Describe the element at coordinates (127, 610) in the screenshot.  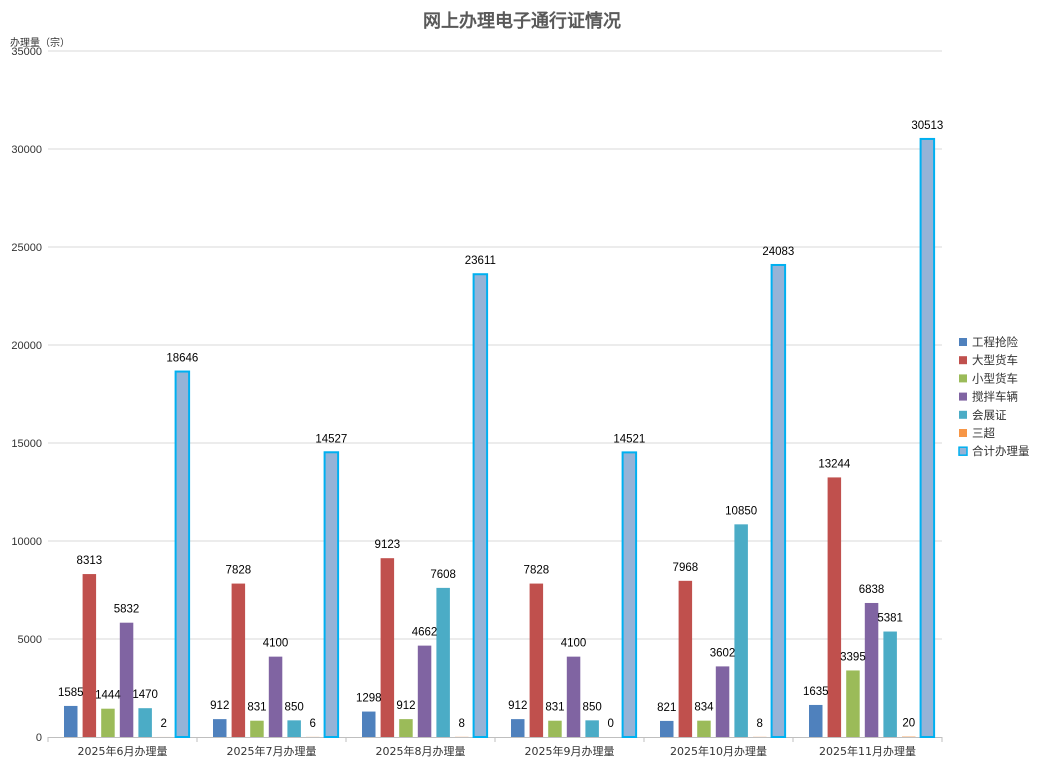
I see `data-label: 5832` at that location.